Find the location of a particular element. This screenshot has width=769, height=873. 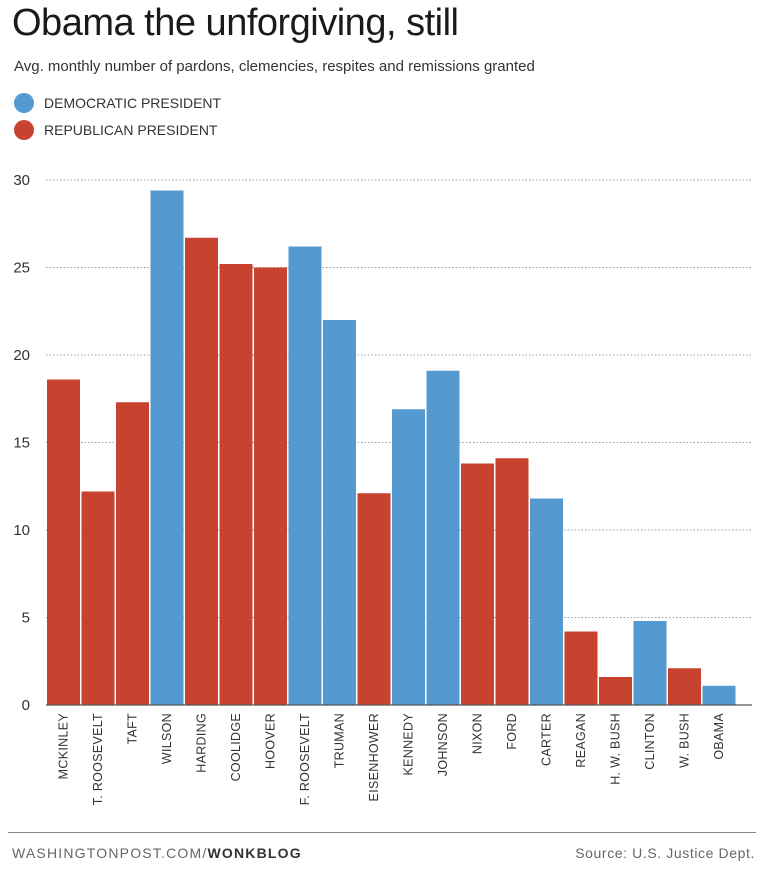

y-tick-label: 0 is located at coordinates (26, 705).